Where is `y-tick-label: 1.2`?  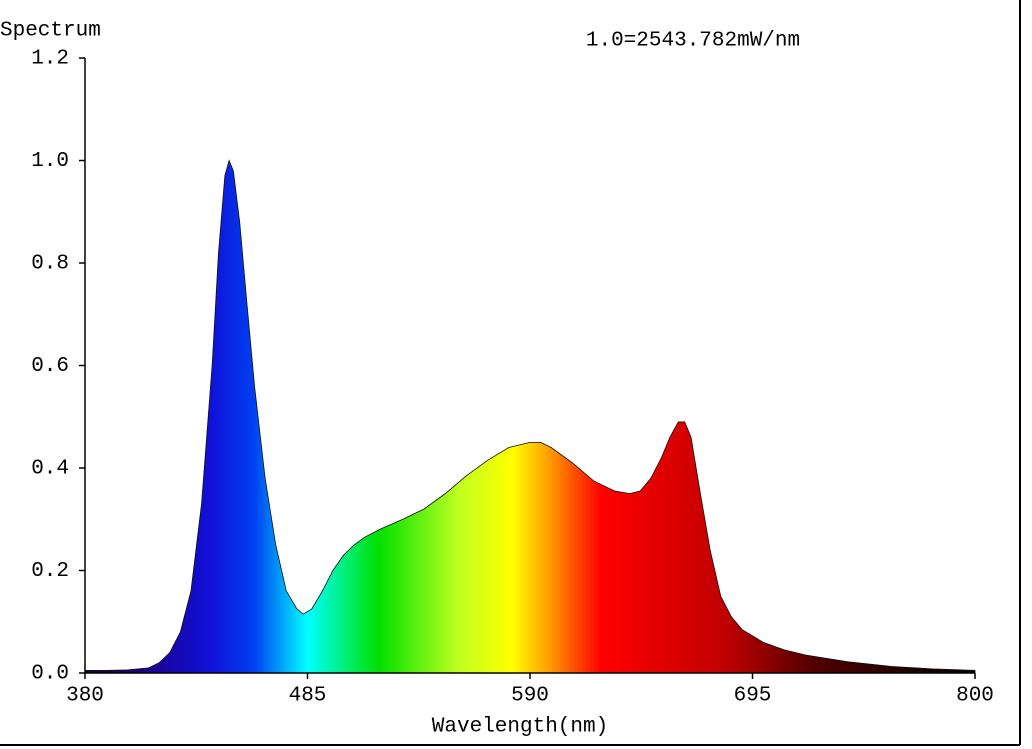
y-tick-label: 1.2 is located at coordinates (50, 59).